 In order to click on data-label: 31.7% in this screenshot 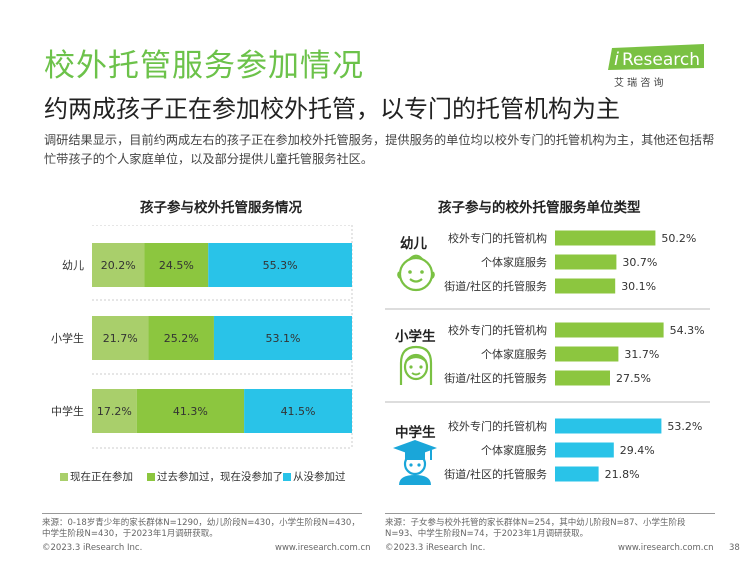, I will do `click(641, 354)`.